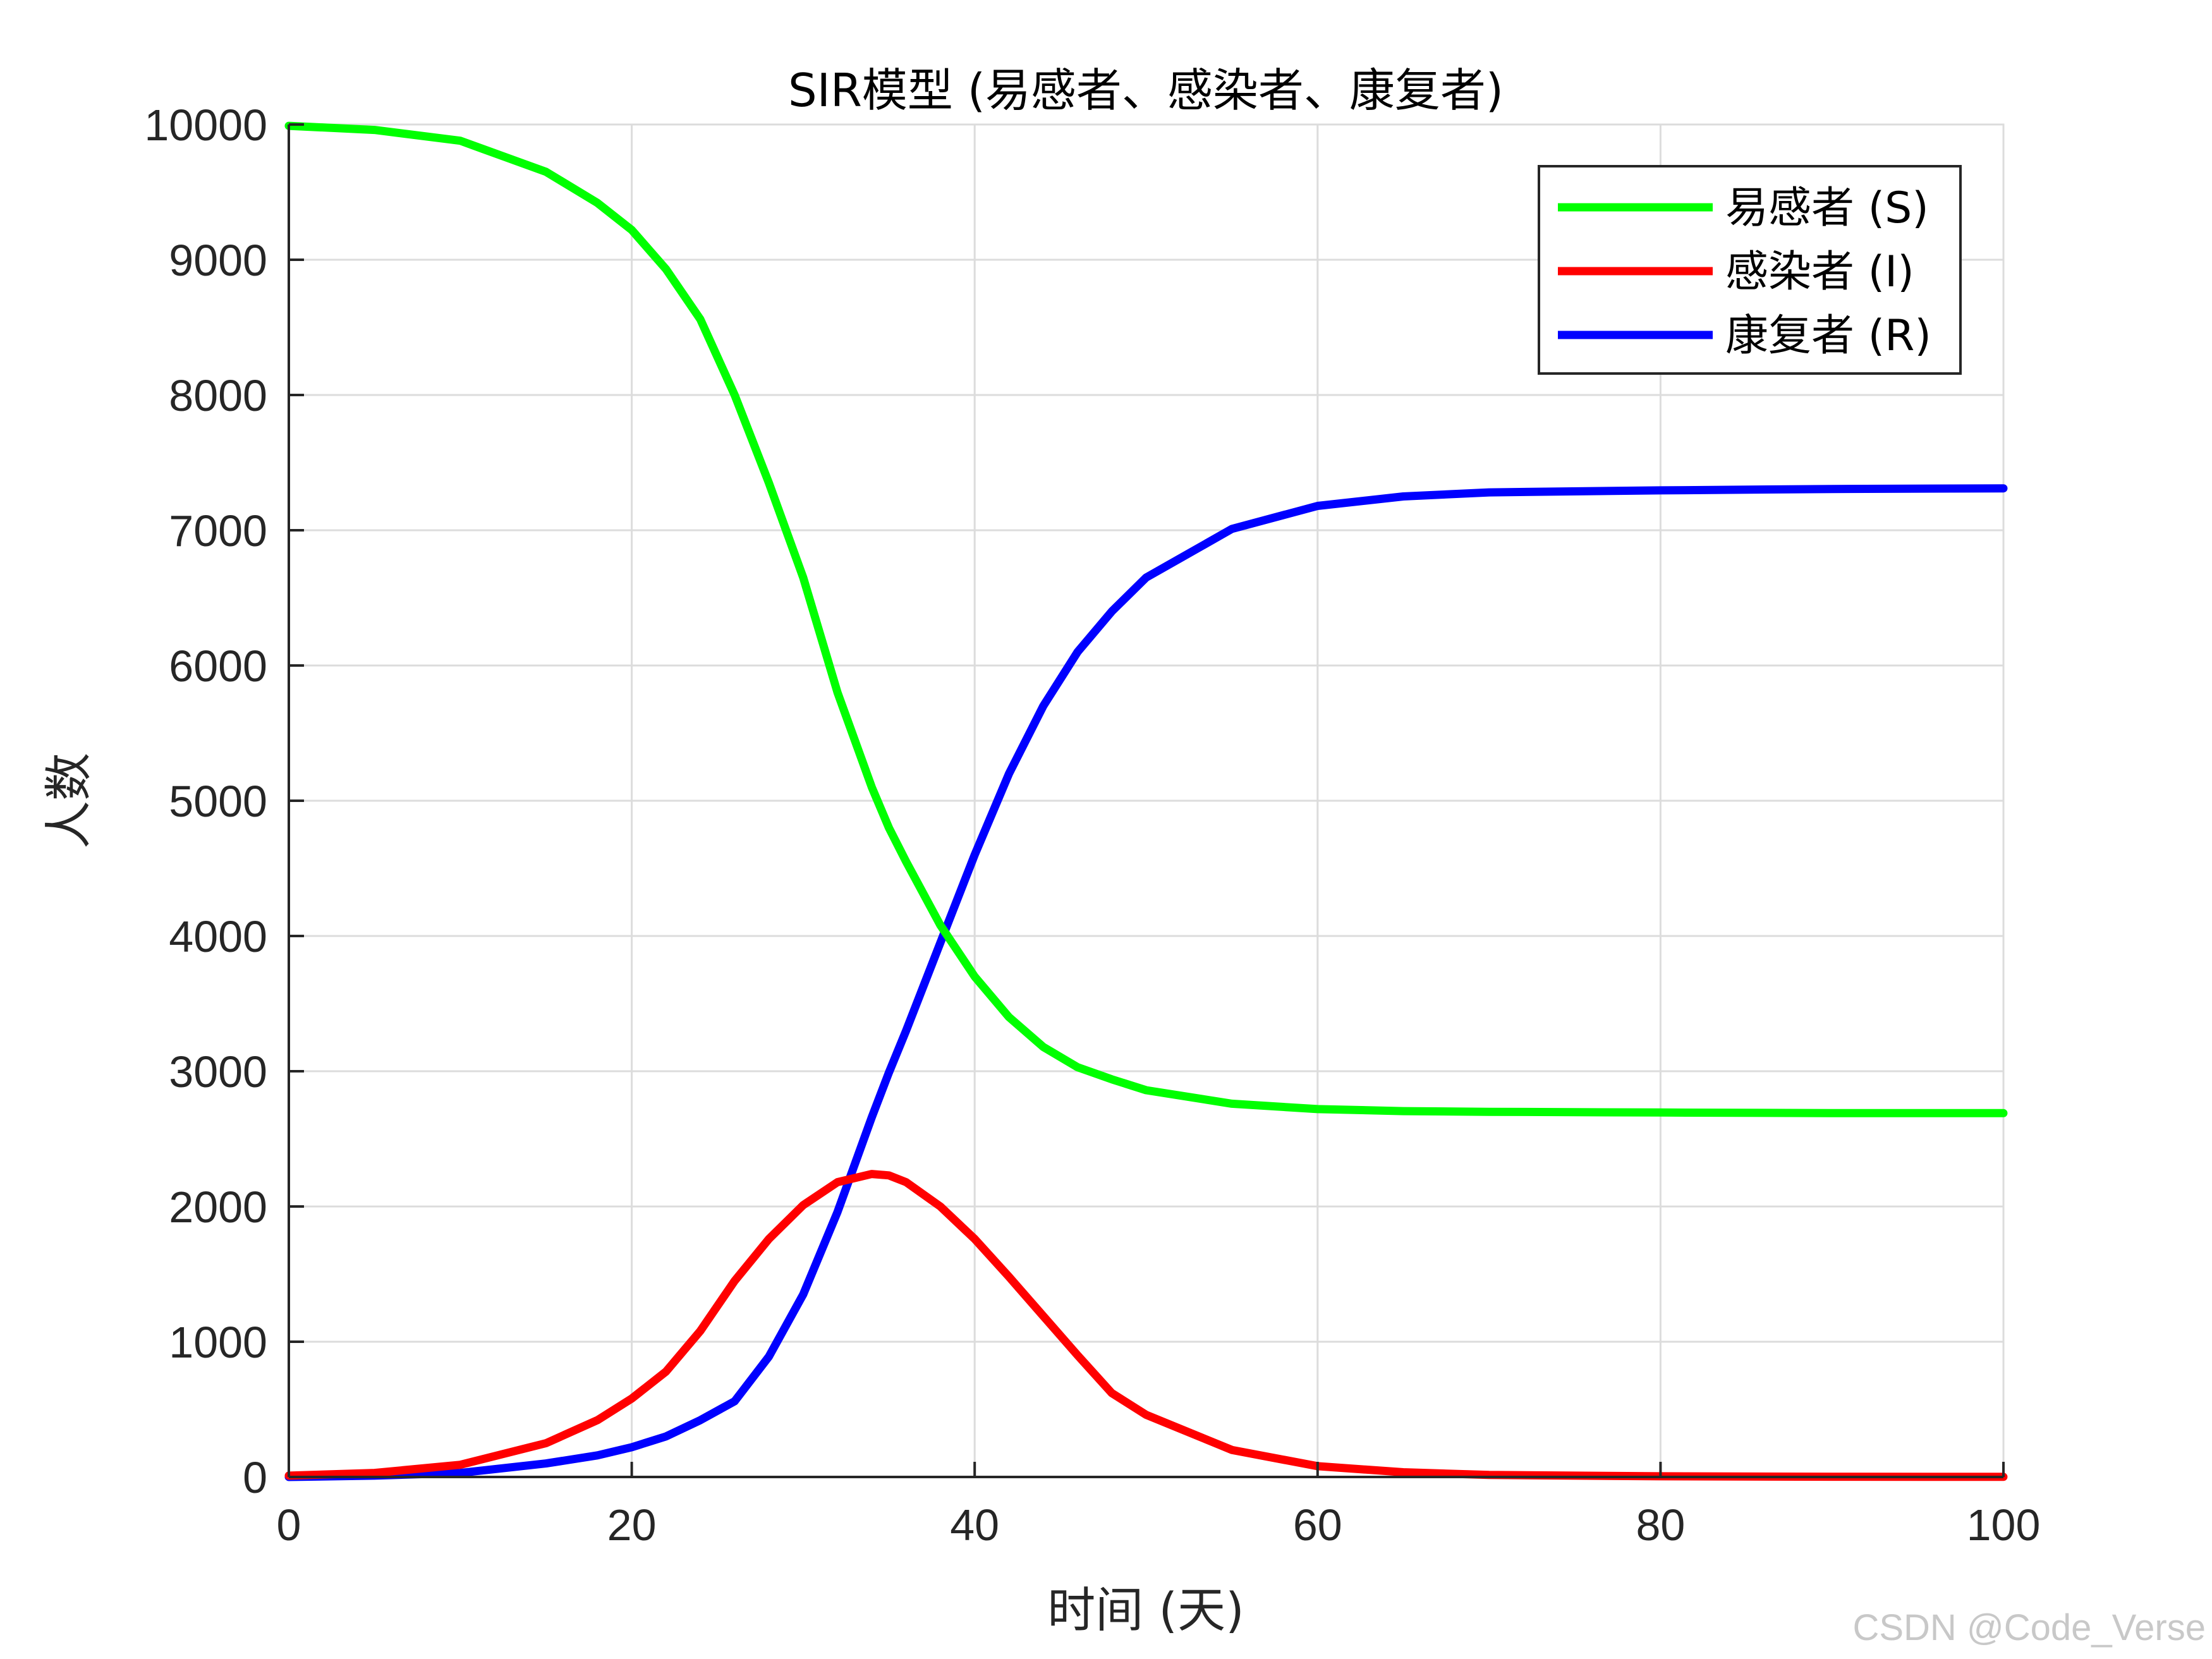 This screenshot has height=1659, width=2212. Describe the element at coordinates (218, 936) in the screenshot. I see `y-tick-label-4: 4000` at that location.